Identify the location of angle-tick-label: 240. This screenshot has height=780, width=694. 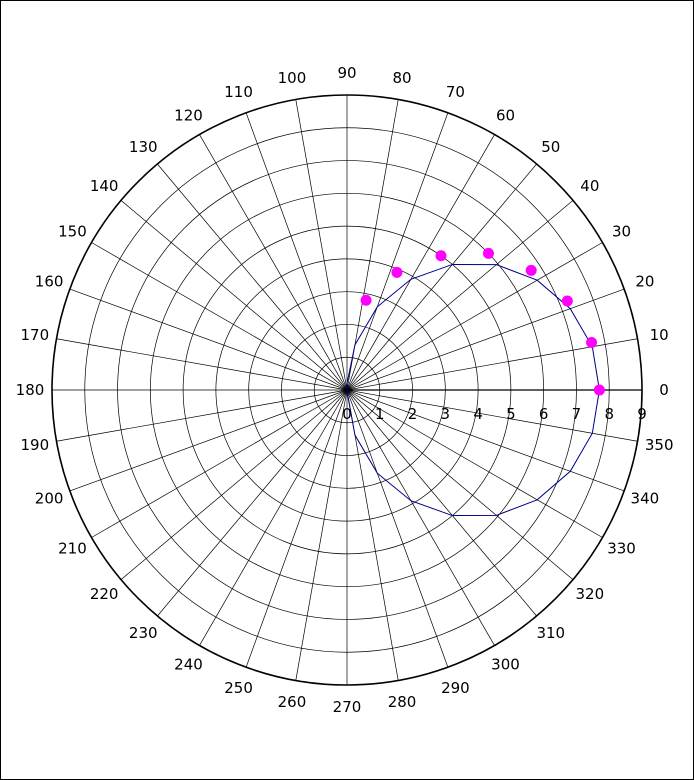
(188, 665).